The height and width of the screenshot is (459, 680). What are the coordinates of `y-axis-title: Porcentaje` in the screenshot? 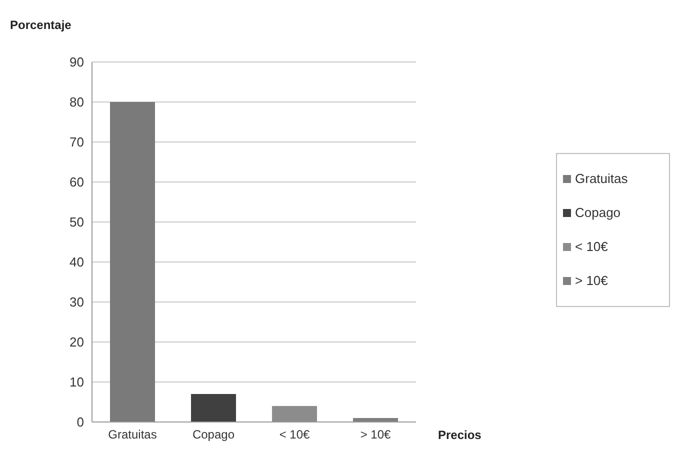 It's located at (41, 25).